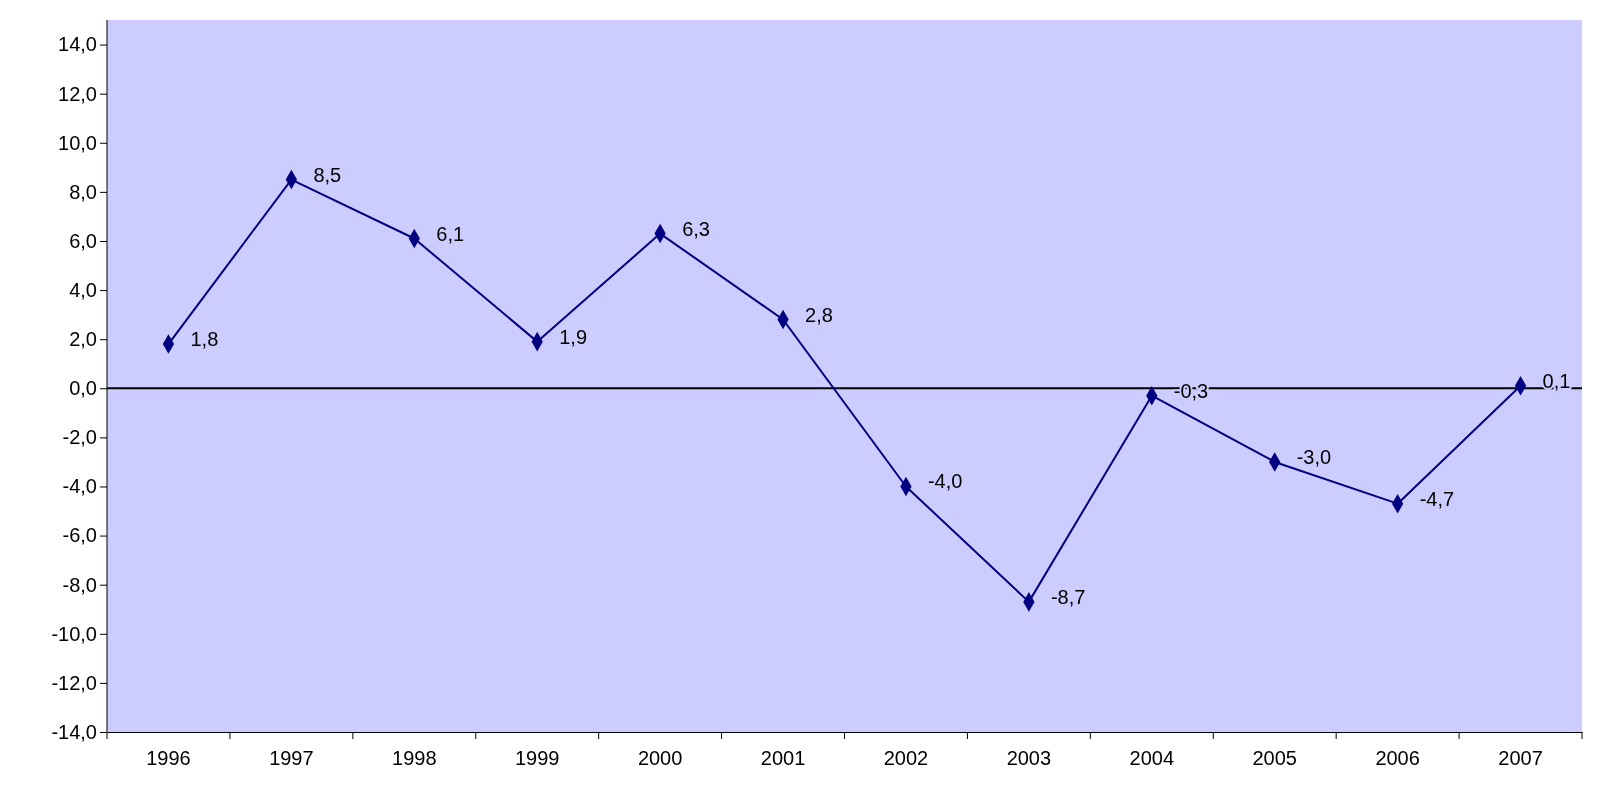  What do you see at coordinates (74, 633) in the screenshot?
I see `y-tick-label: -10,0` at bounding box center [74, 633].